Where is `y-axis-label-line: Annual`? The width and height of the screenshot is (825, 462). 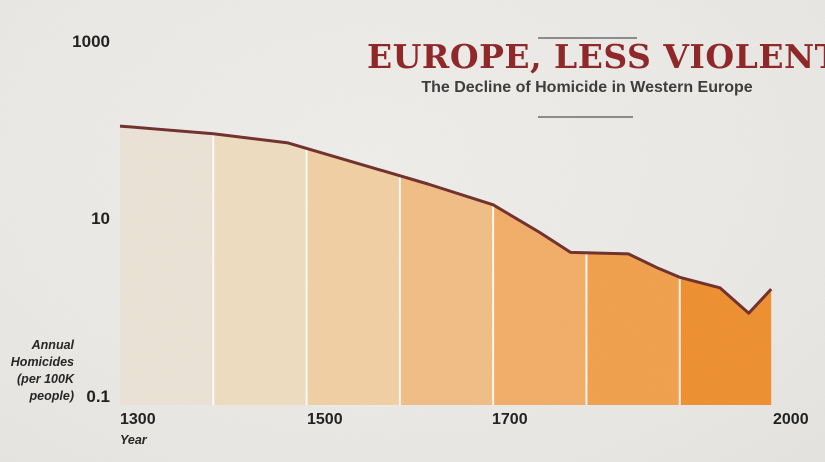 y-axis-label-line: Annual is located at coordinates (52, 345).